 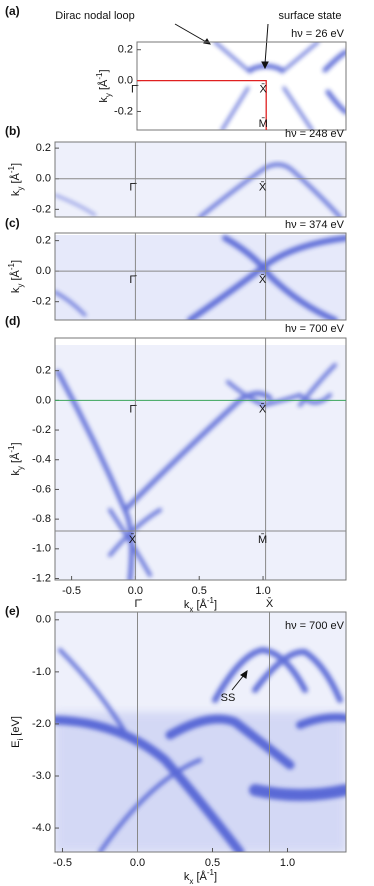 I want to click on panel-label: (c), so click(x=12, y=223).